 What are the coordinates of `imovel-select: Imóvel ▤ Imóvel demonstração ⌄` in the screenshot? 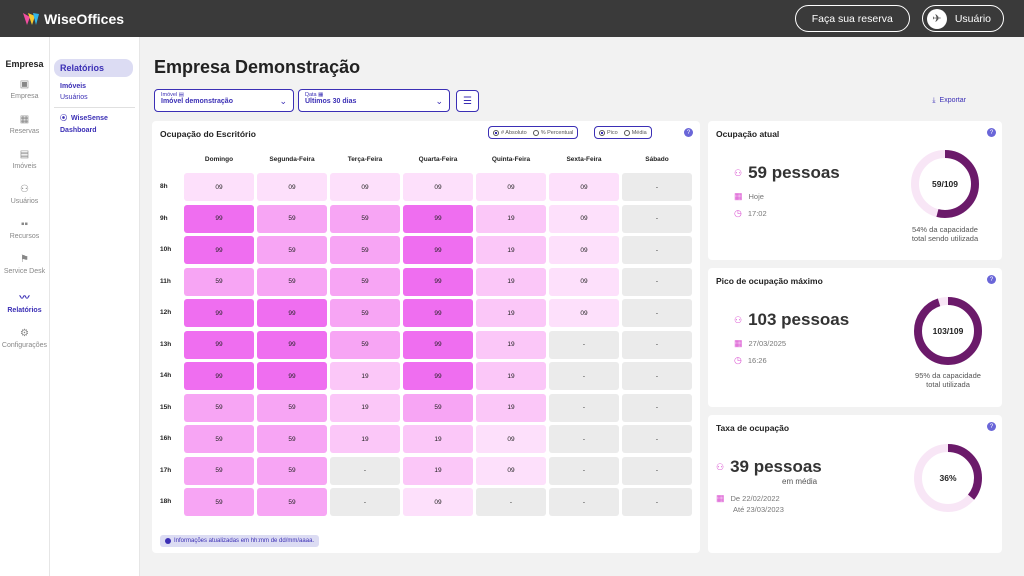 It's located at (224, 100).